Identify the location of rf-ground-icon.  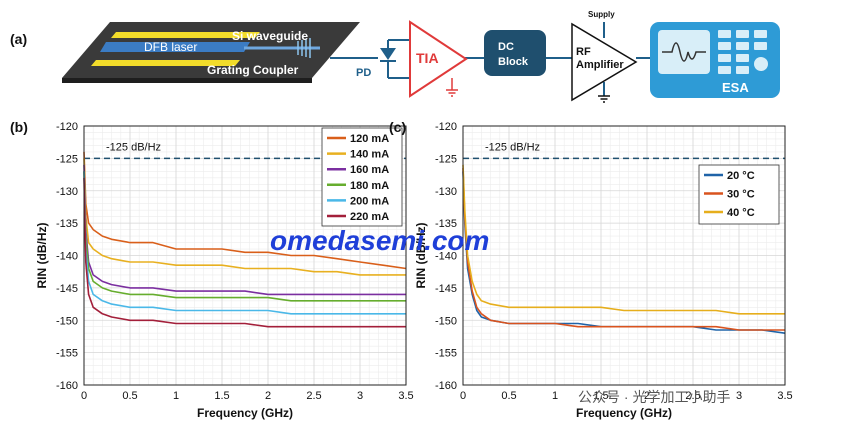
(604, 99).